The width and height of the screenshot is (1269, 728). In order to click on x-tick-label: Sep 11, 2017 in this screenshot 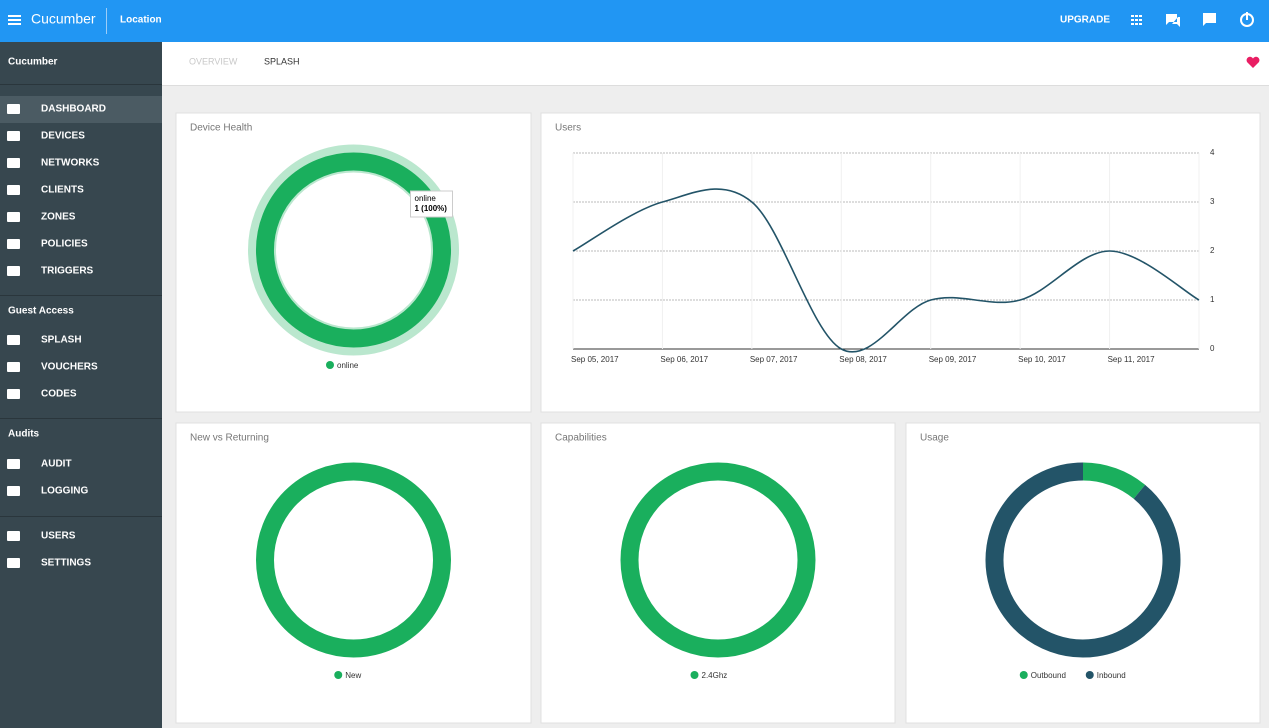, I will do `click(1132, 359)`.